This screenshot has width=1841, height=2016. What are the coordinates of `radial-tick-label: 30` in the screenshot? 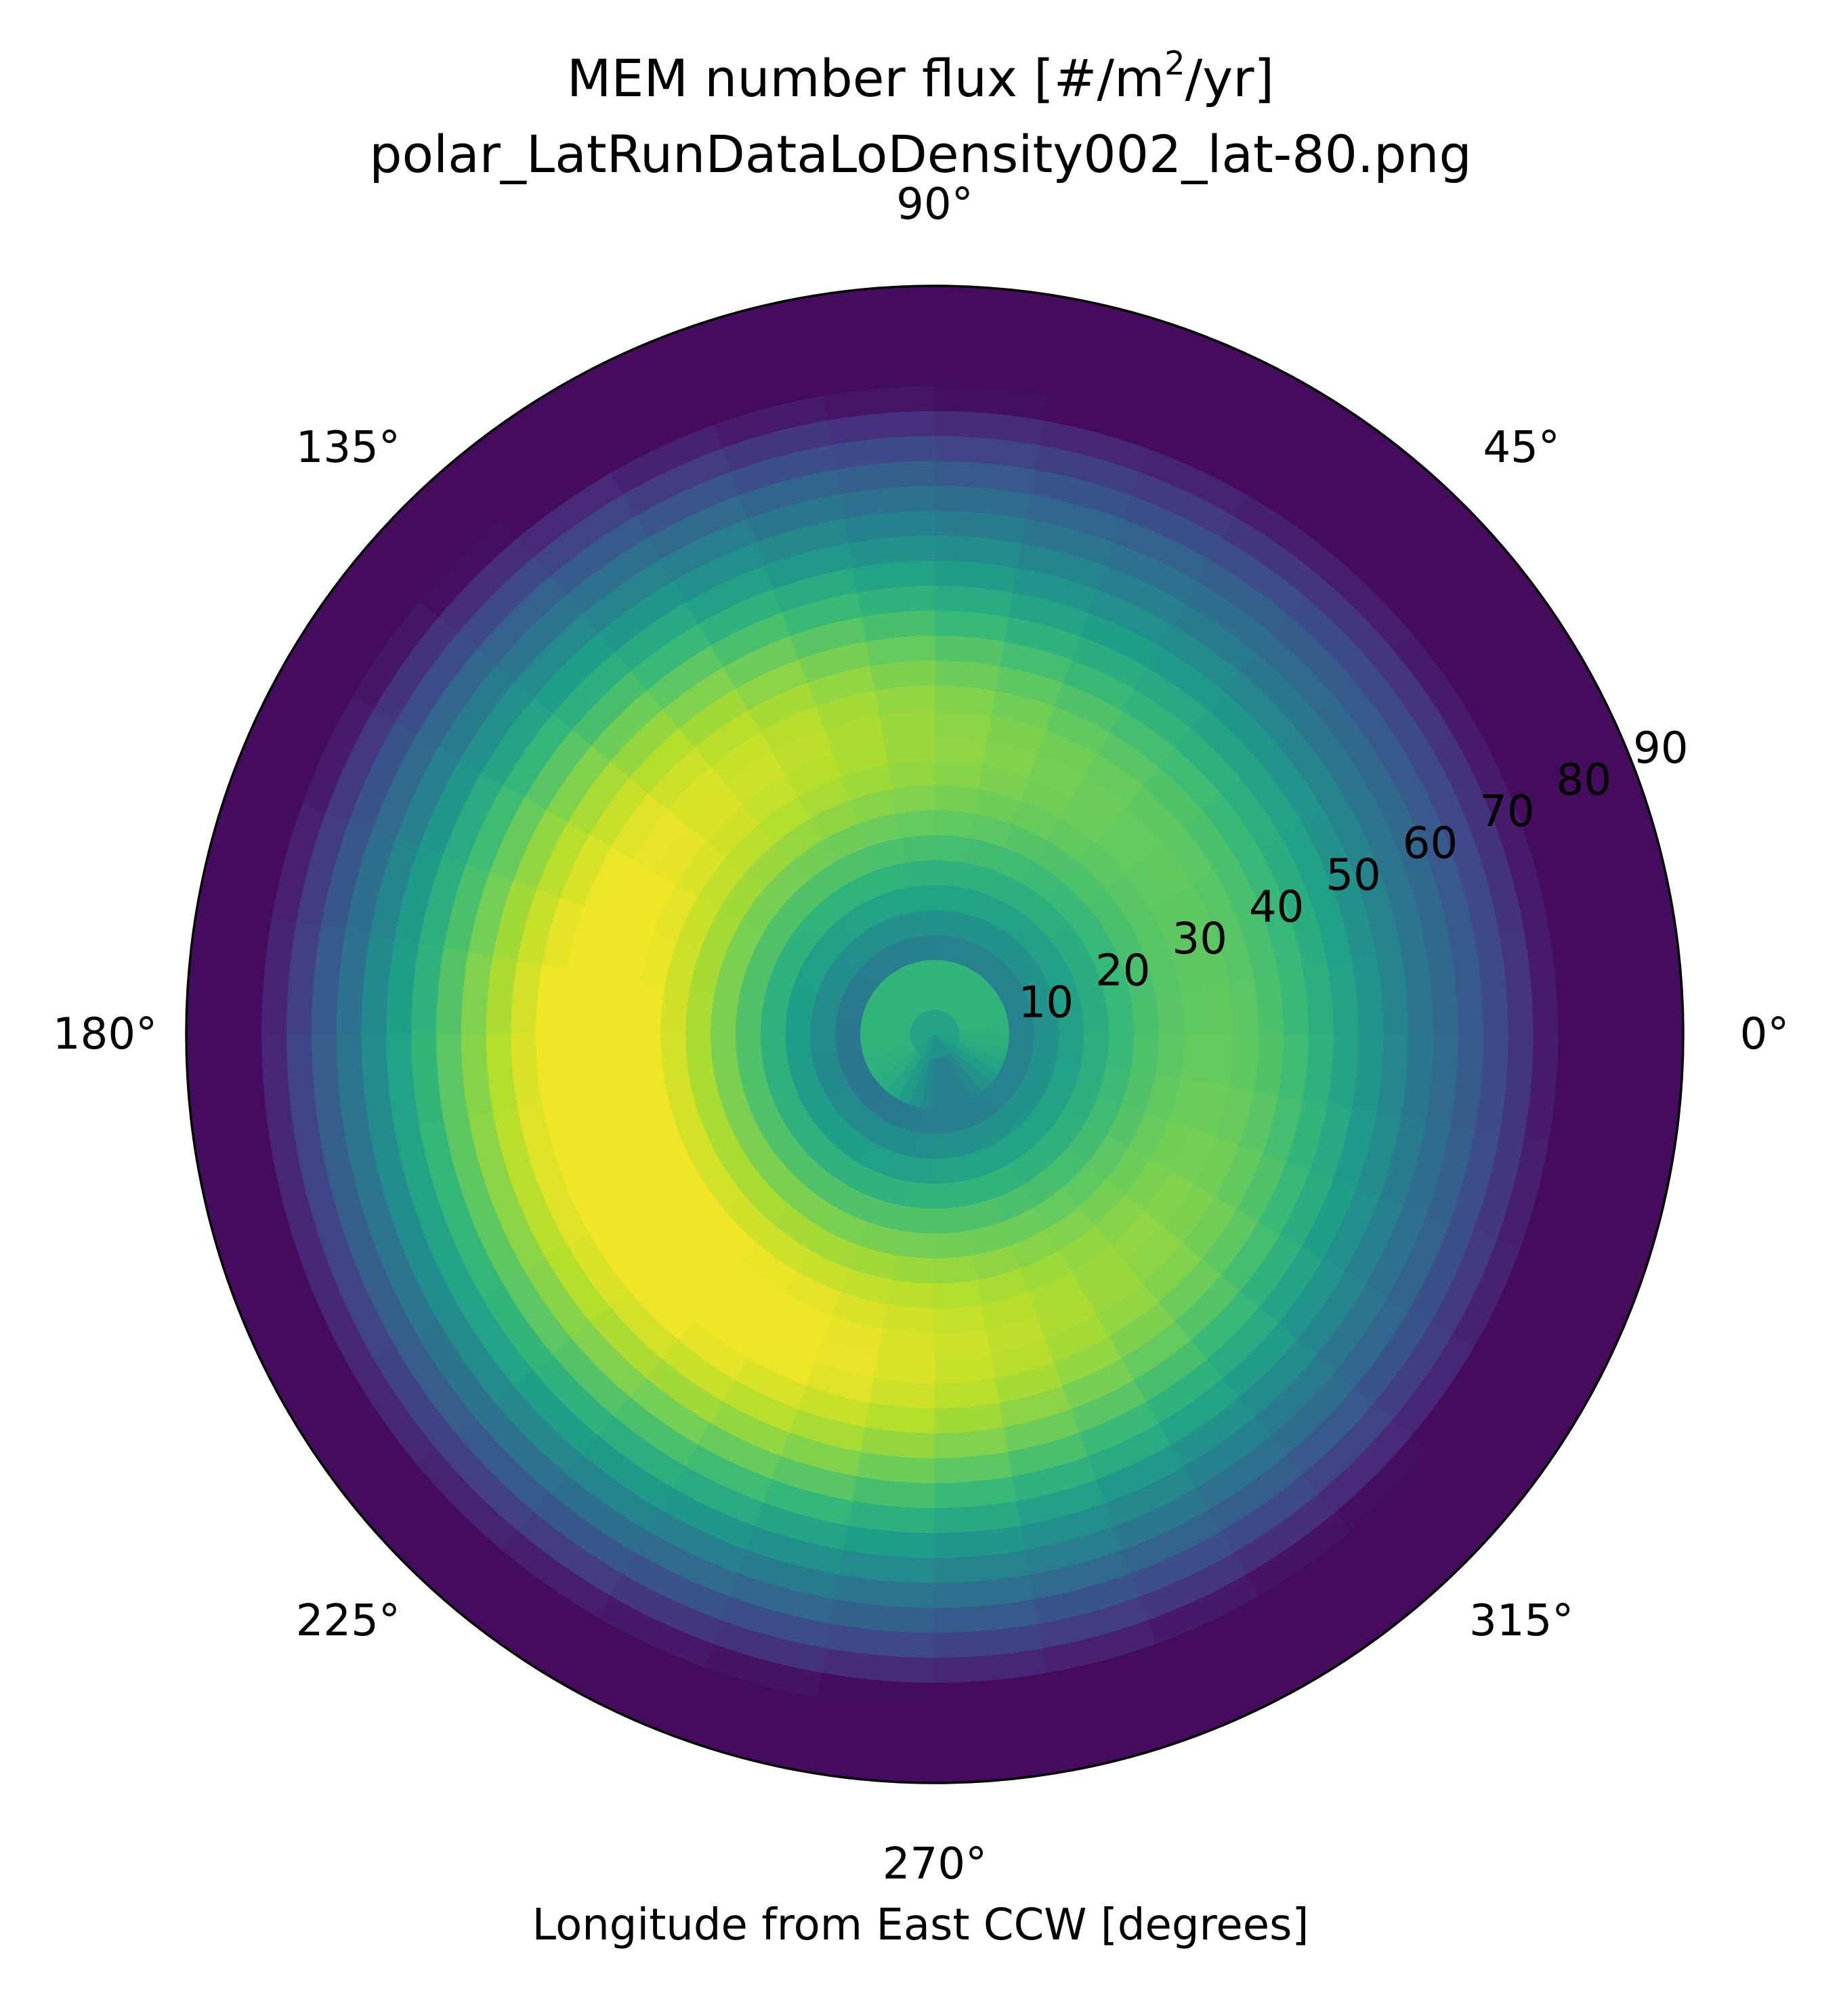 It's located at (1199, 940).